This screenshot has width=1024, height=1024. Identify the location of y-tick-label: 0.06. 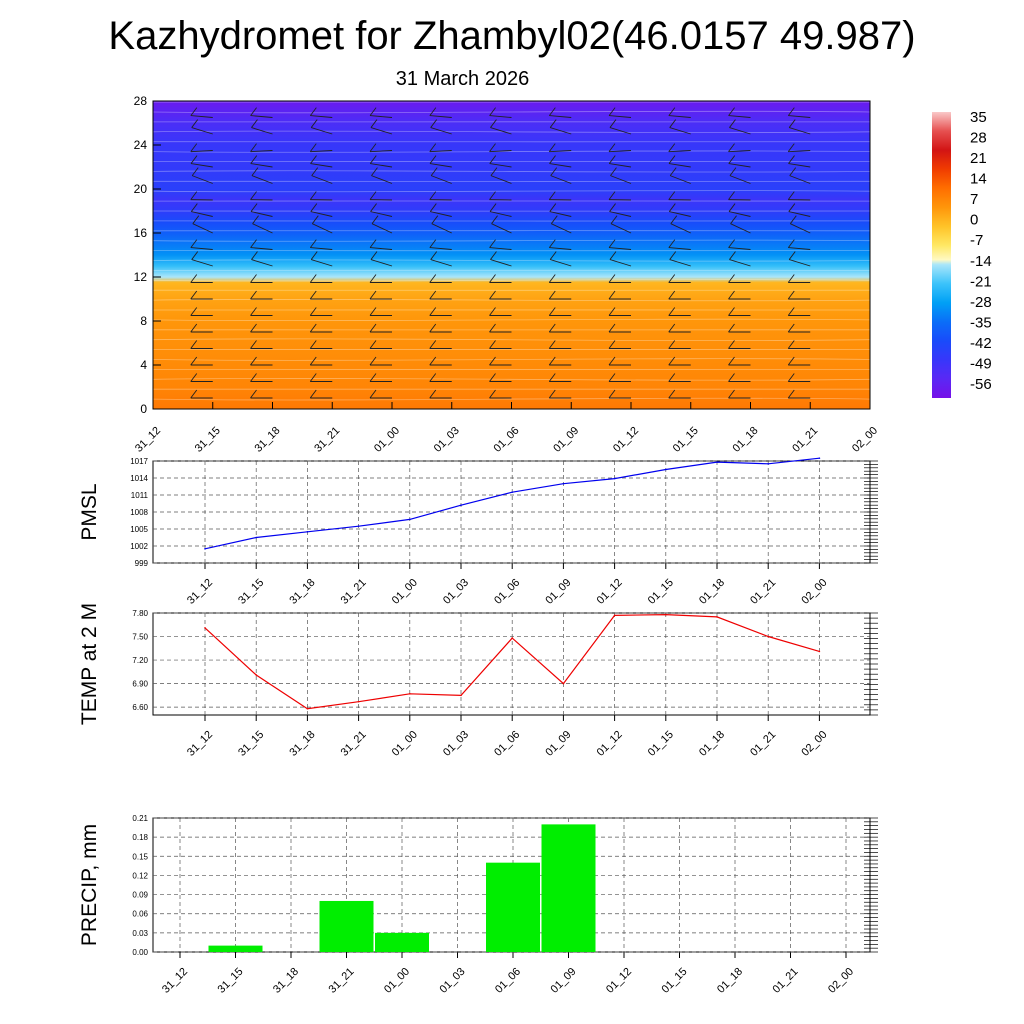
(140, 914).